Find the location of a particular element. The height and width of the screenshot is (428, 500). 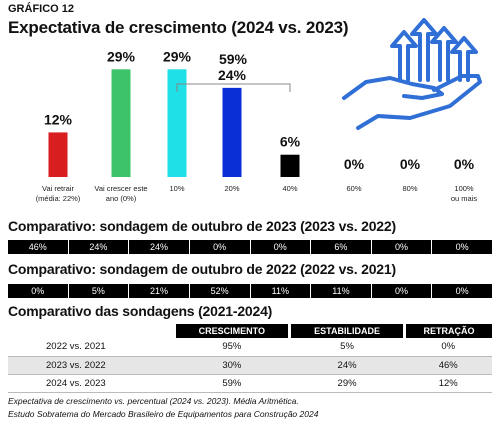

table-header-blank is located at coordinates (91, 331).